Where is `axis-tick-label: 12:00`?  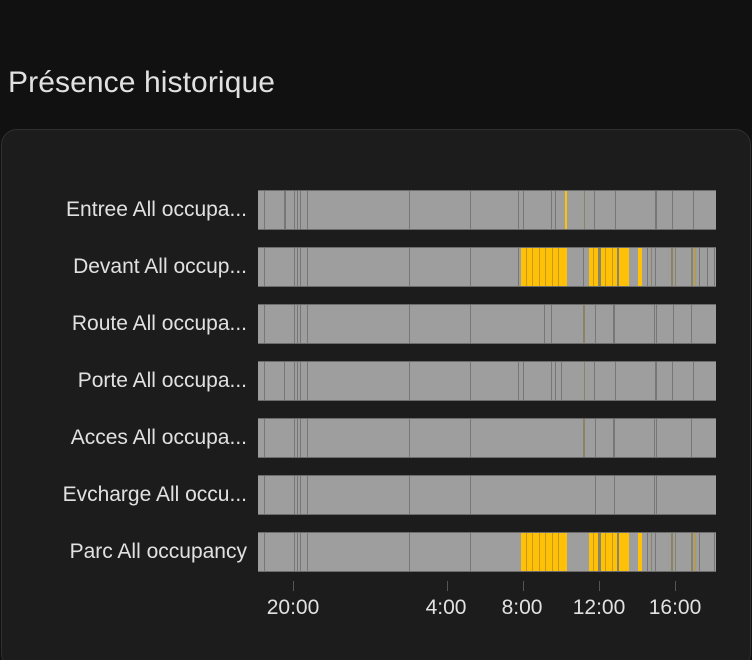
axis-tick-label: 12:00 is located at coordinates (599, 607).